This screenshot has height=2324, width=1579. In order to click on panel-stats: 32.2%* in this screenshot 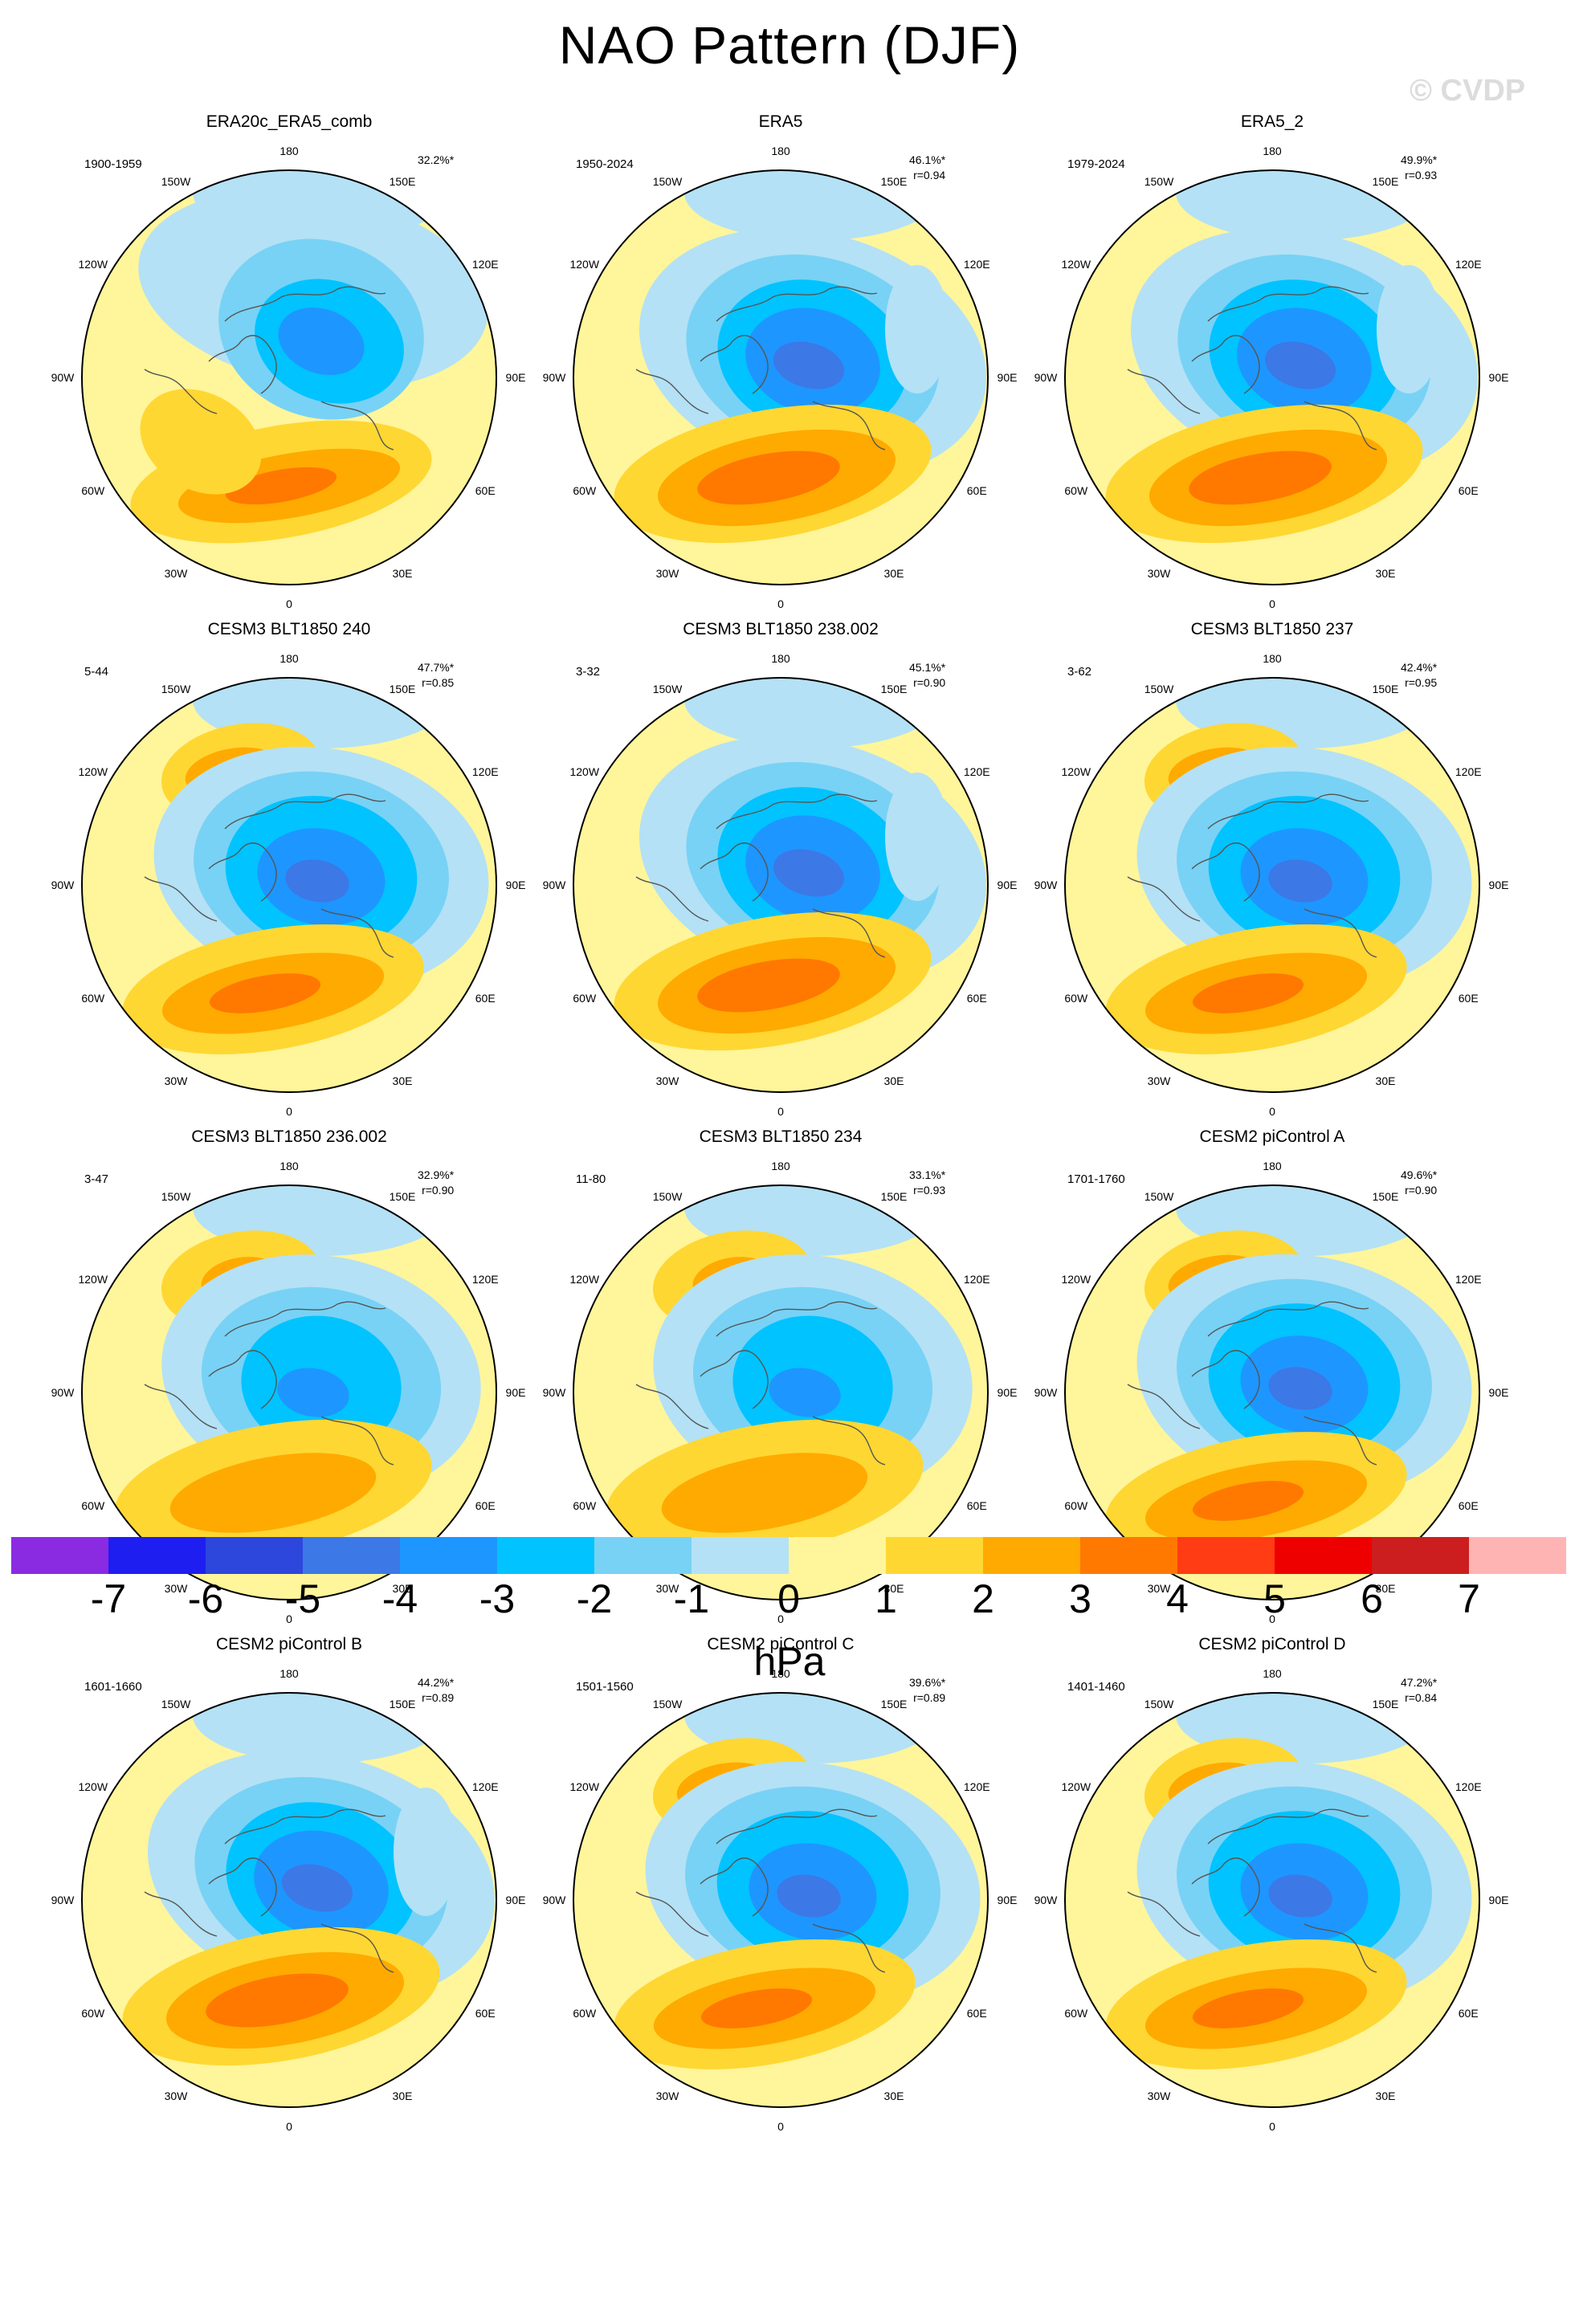, I will do `click(436, 161)`.